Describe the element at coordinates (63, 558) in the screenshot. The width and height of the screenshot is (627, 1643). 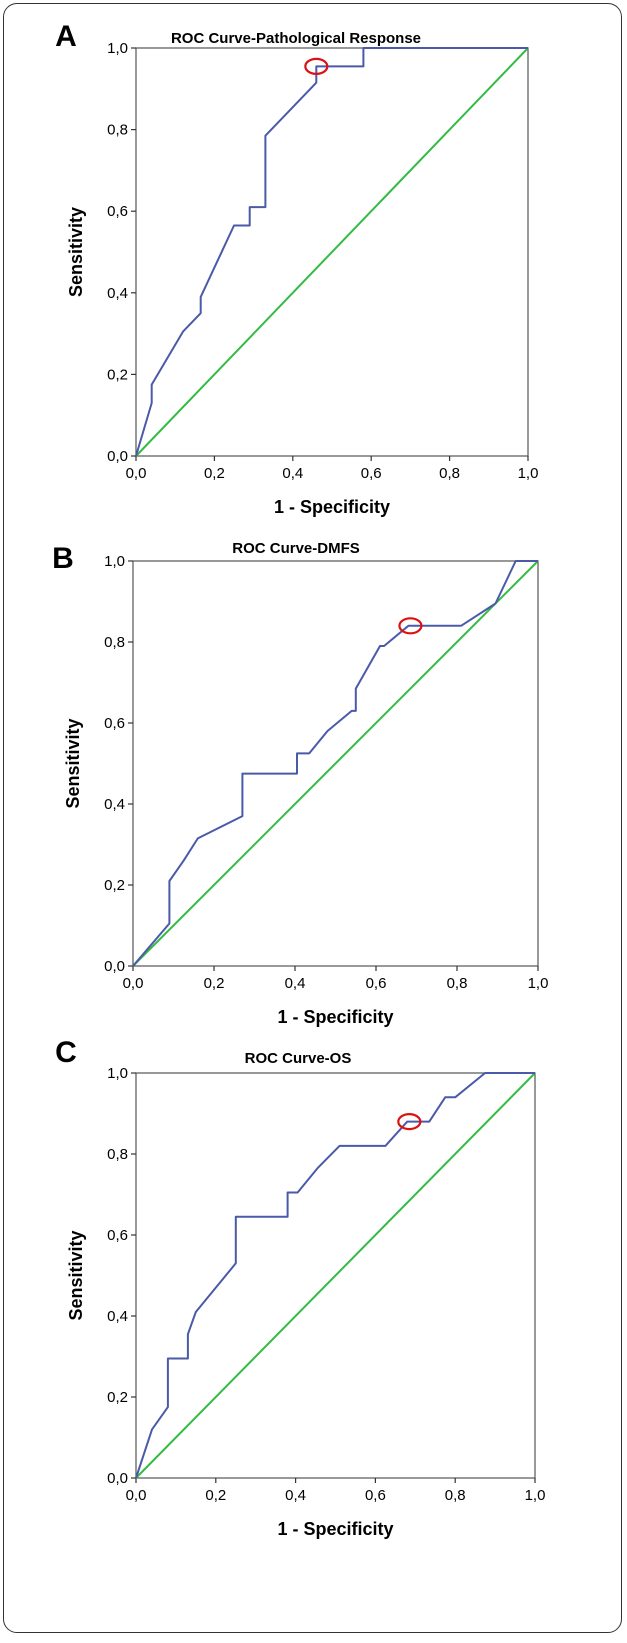
I see `panel-letter: B` at that location.